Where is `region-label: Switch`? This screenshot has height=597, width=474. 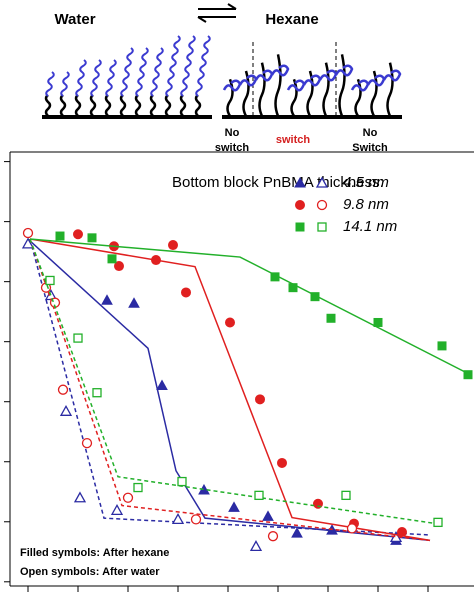
region-label: Switch is located at coordinates (370, 148).